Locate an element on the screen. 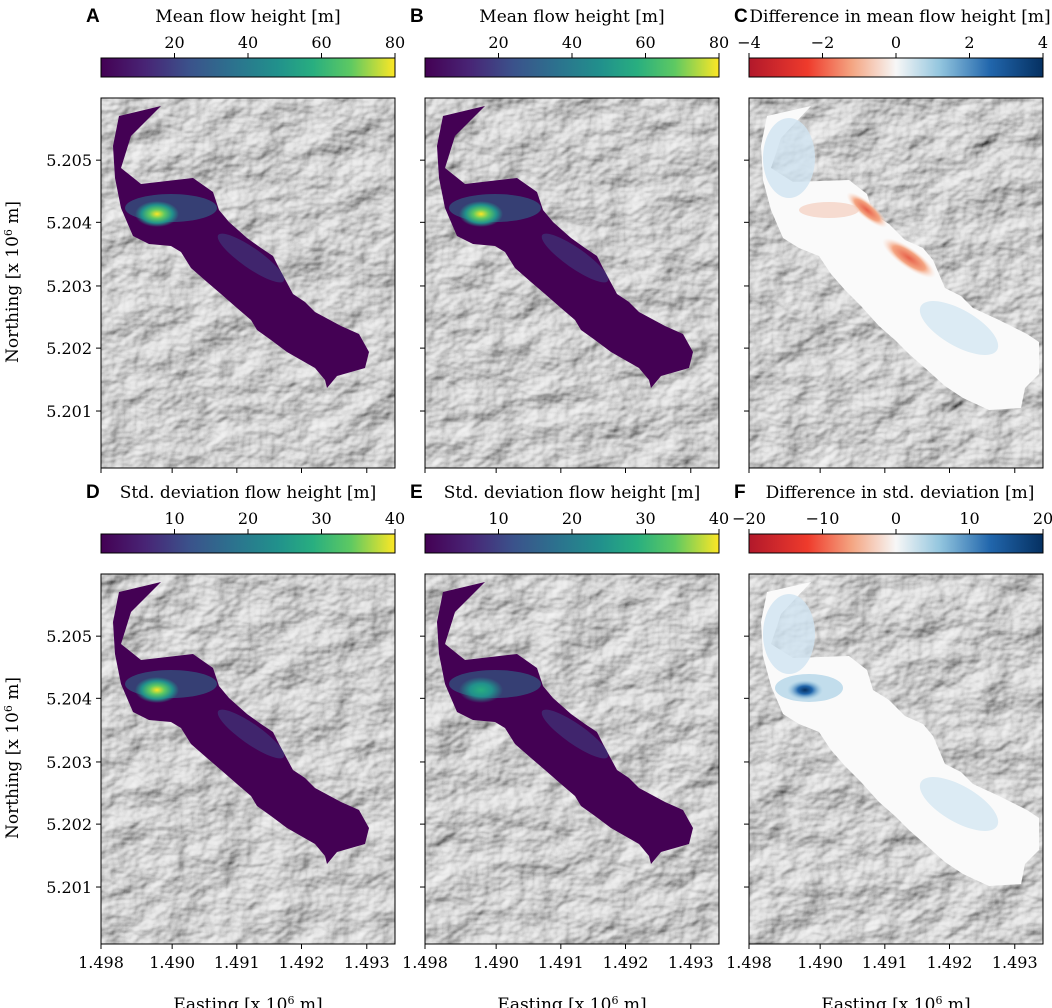 The image size is (1052, 1008). panel-b: B Mean flow height [m] 20 40 60 80 is located at coordinates (569, 239).